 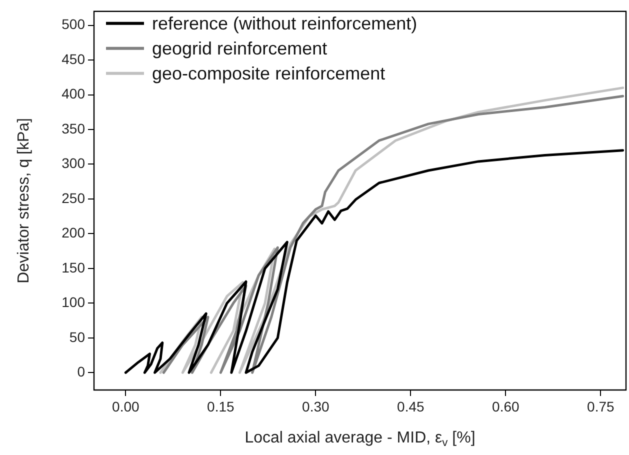 I want to click on y-tick-label: 200, so click(x=74, y=232).